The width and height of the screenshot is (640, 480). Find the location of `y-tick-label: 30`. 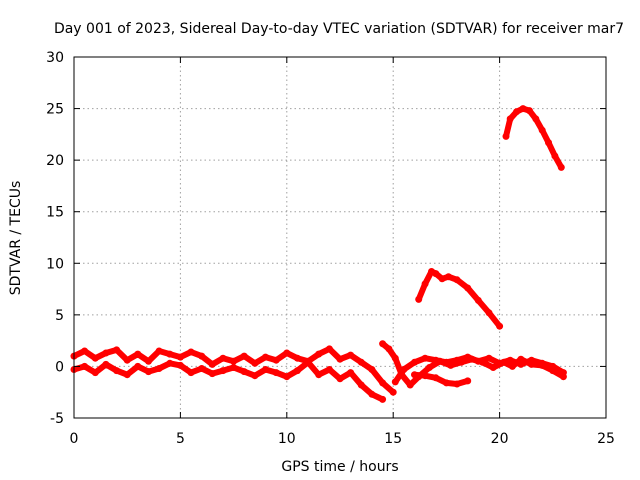

y-tick-label: 30 is located at coordinates (55, 58).